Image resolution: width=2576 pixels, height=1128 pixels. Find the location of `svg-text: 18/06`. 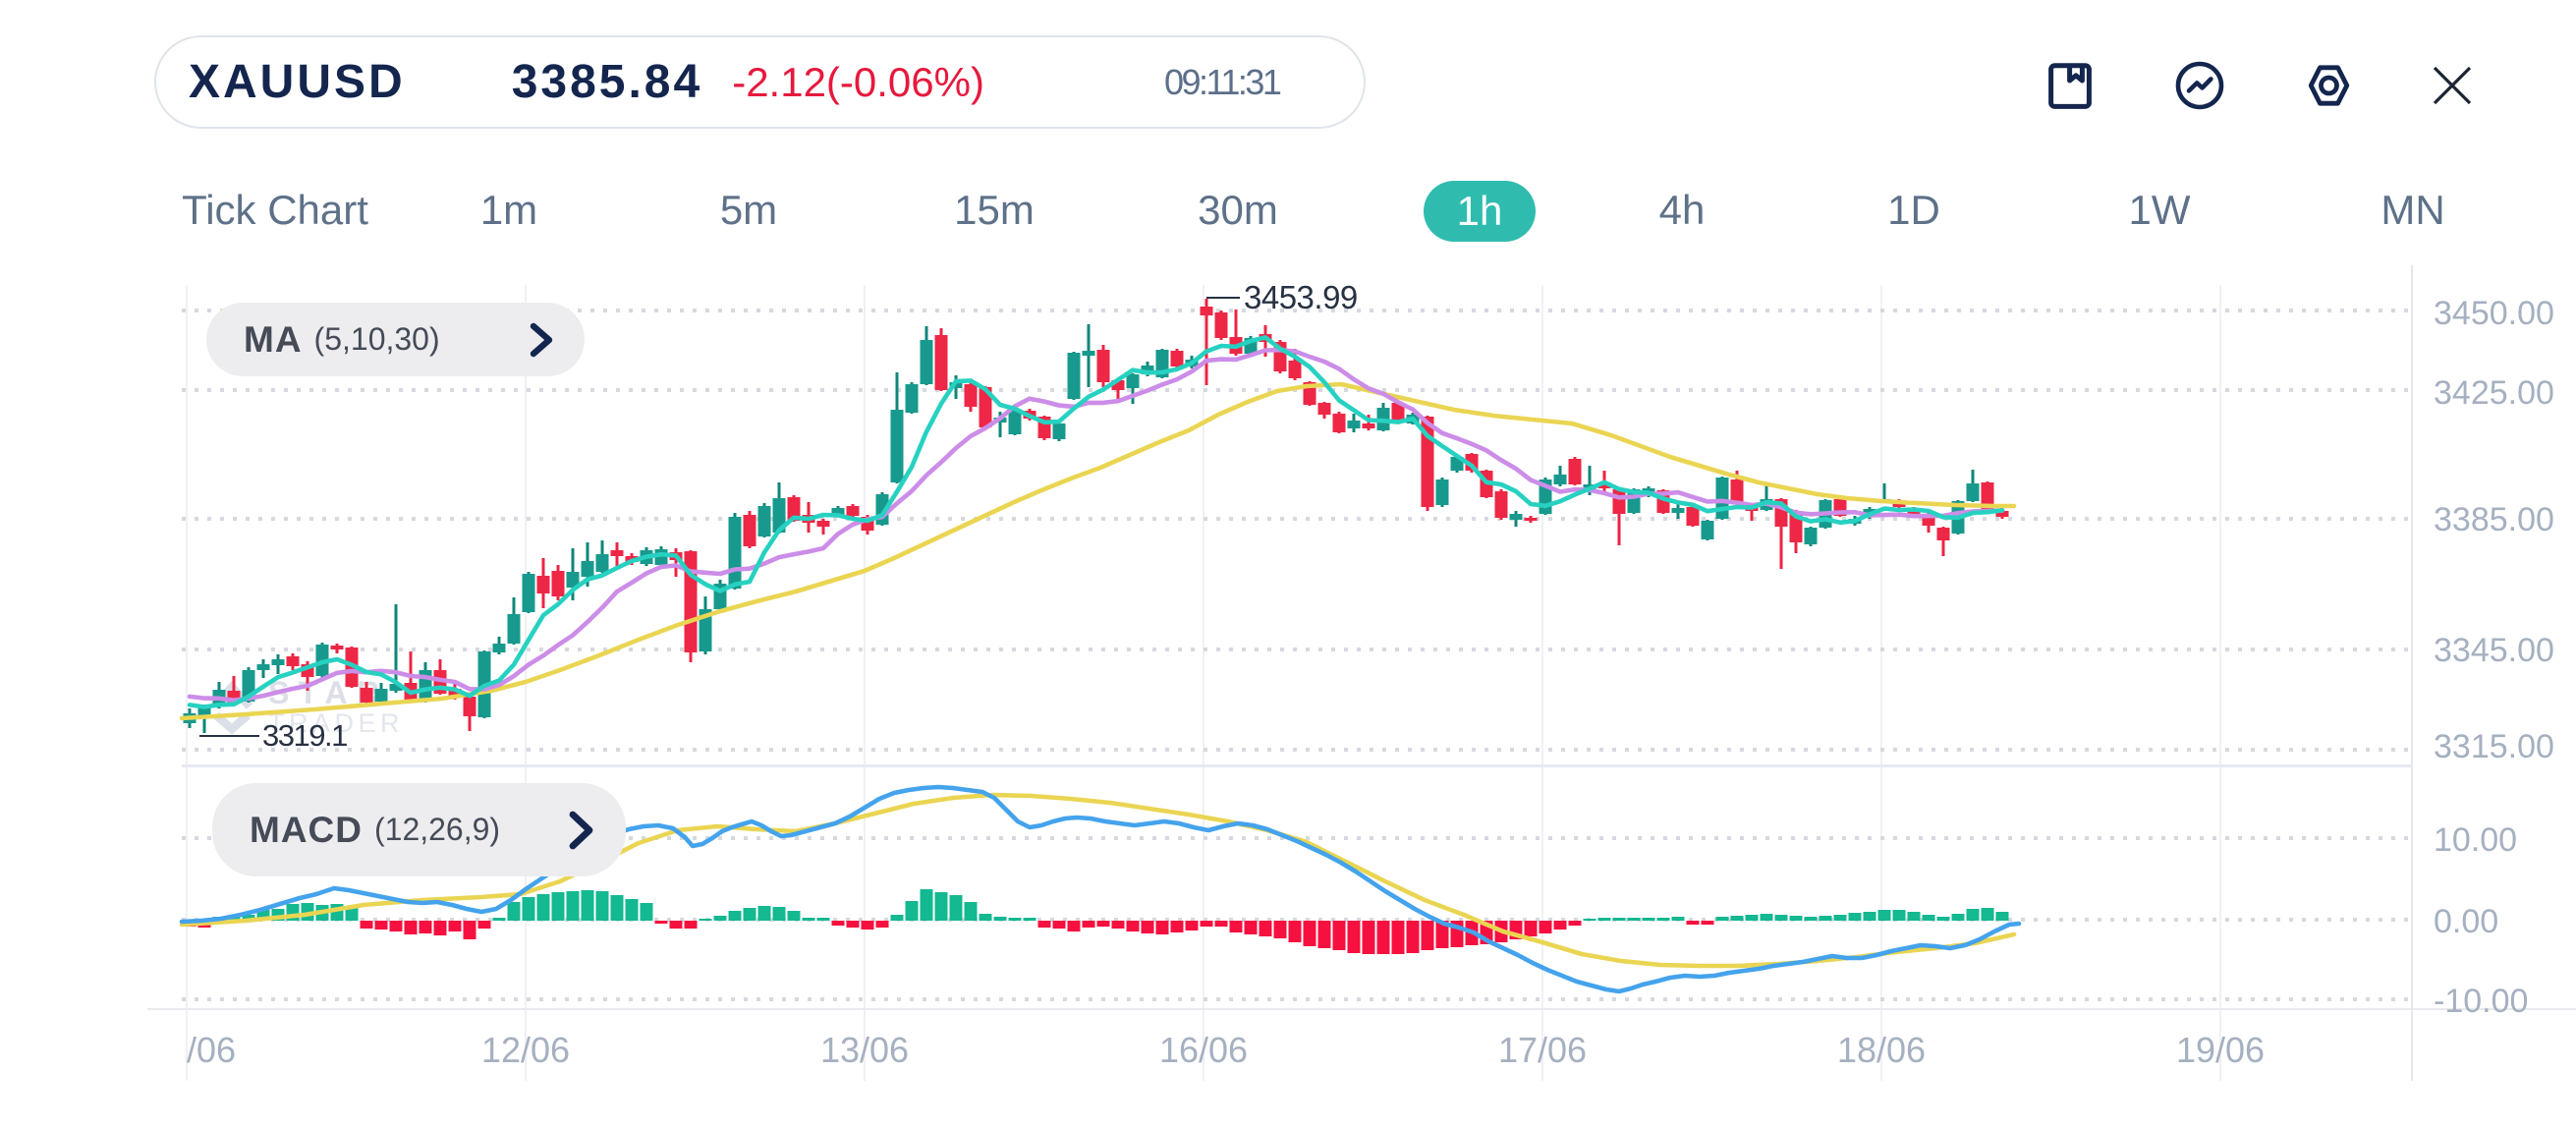

svg-text: 18/06 is located at coordinates (1881, 1050).